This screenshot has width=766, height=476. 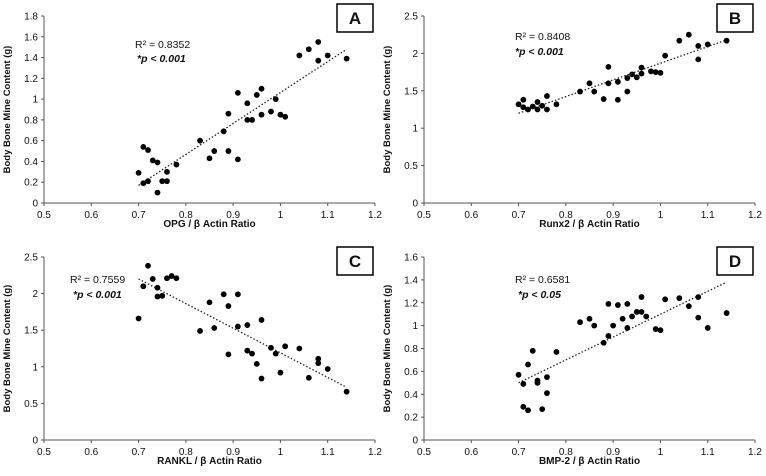 I want to click on r-squared-label: R² = 0.6581, so click(x=542, y=280).